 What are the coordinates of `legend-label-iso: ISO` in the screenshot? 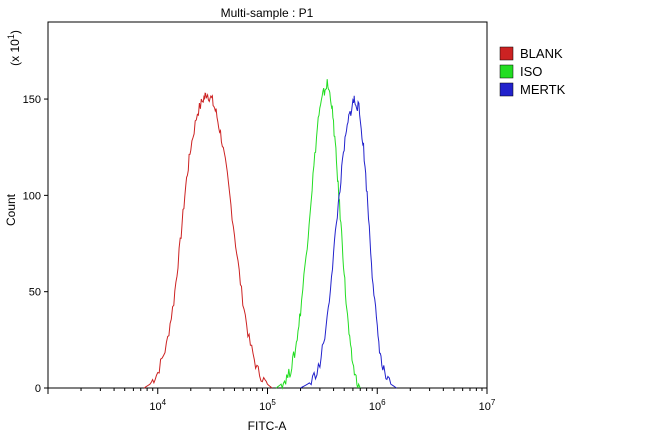 It's located at (531, 71).